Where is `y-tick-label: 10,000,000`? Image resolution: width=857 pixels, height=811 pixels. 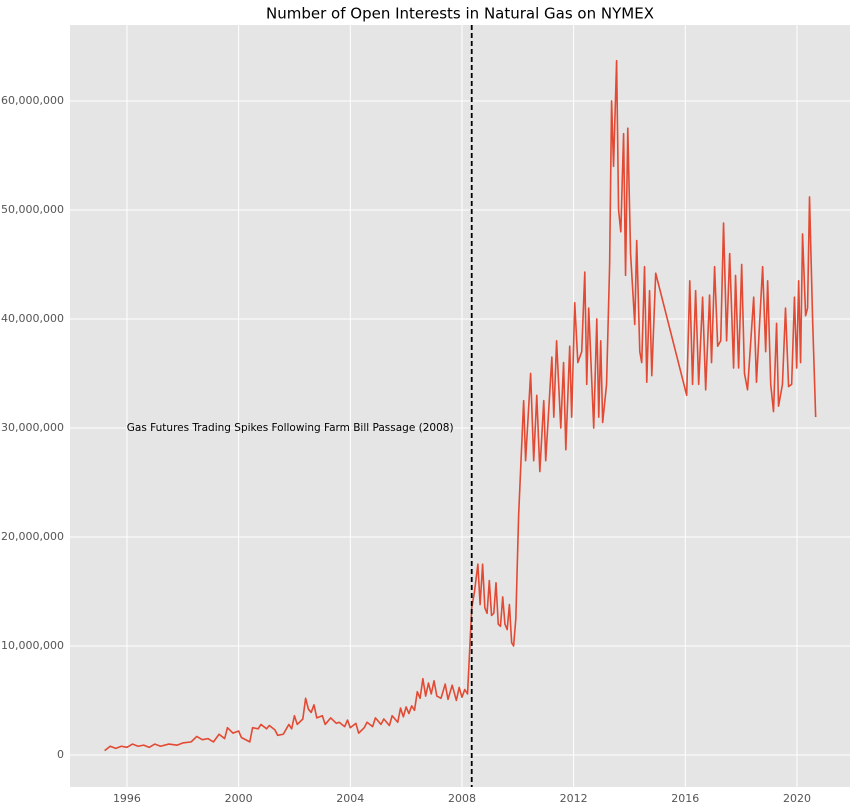 y-tick-label: 10,000,000 is located at coordinates (32, 645).